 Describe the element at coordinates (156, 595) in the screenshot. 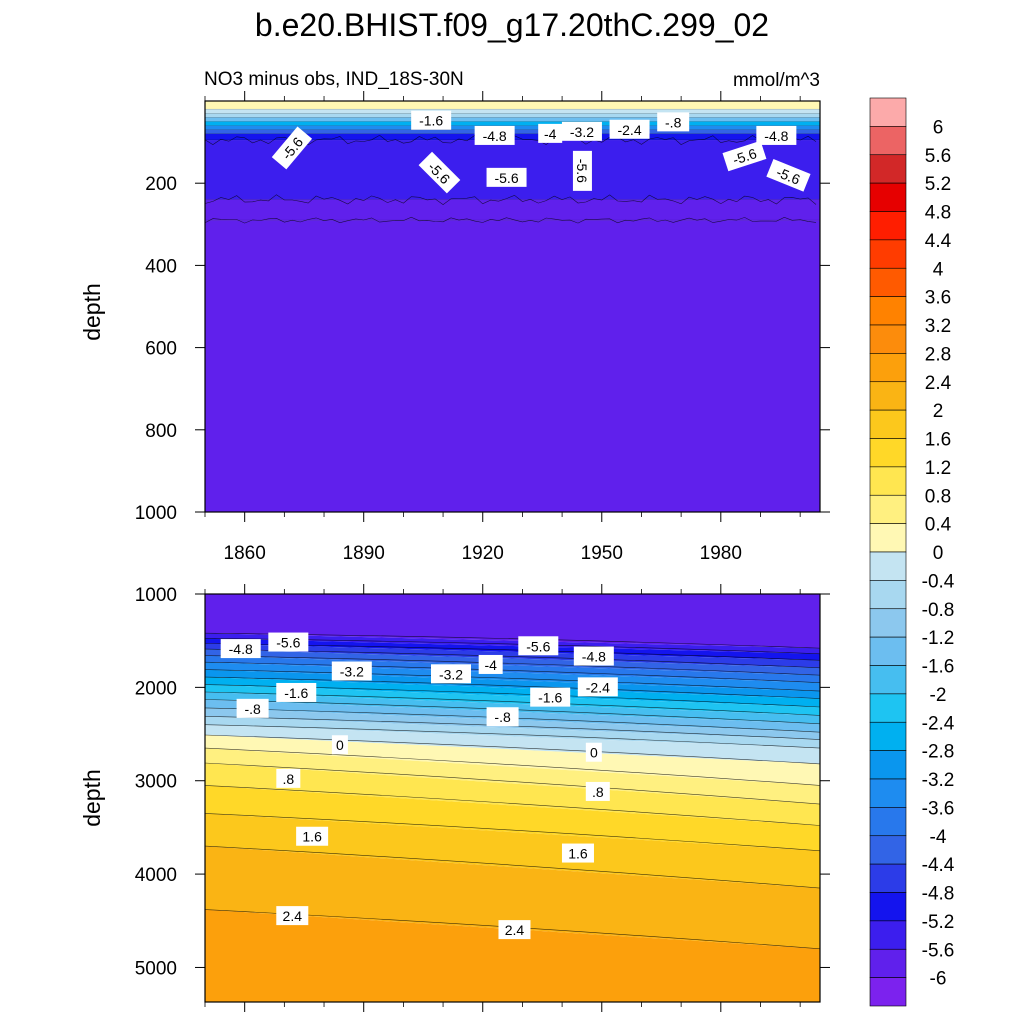

I see `y-tick-label: 1000` at that location.